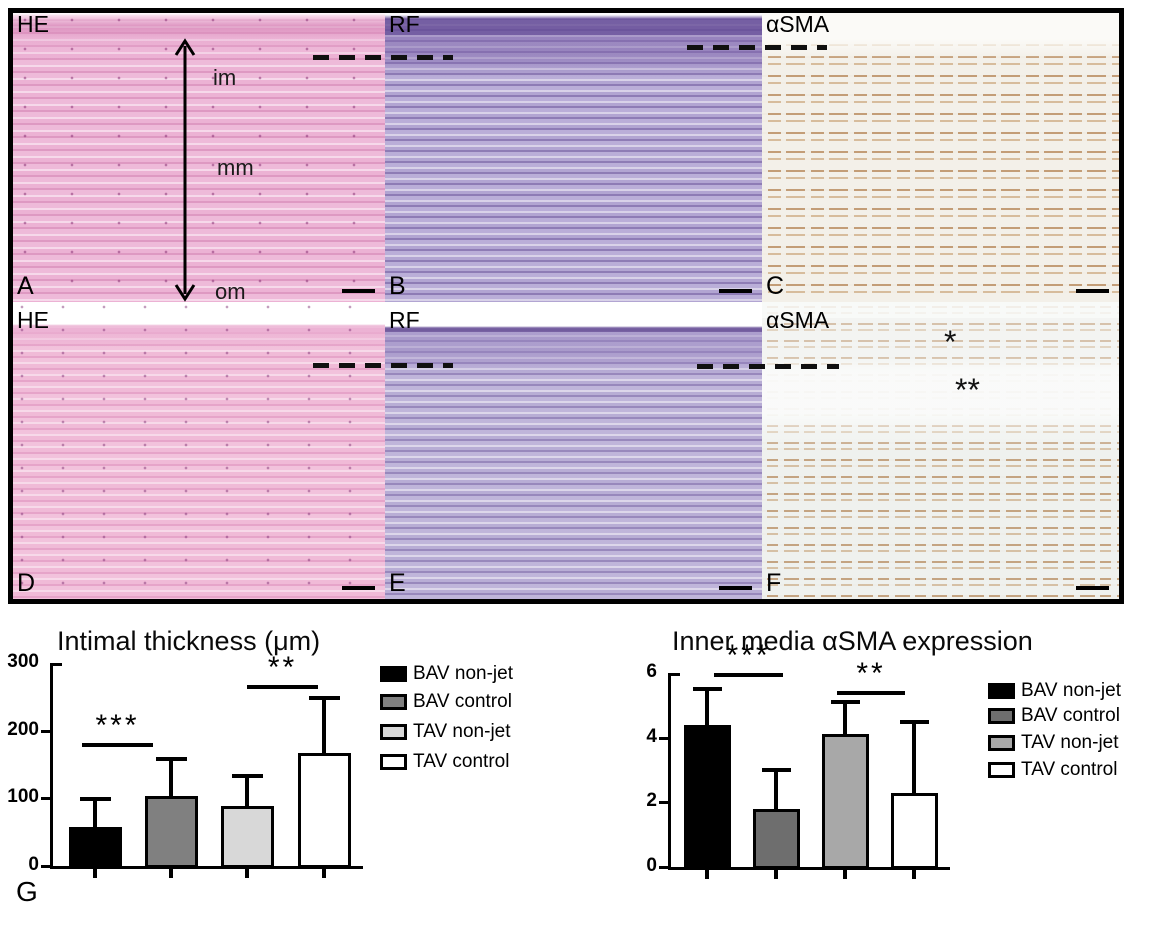 Image resolution: width=1176 pixels, height=928 pixels. I want to click on media-thickness-arrow-icon, so click(185, 170).